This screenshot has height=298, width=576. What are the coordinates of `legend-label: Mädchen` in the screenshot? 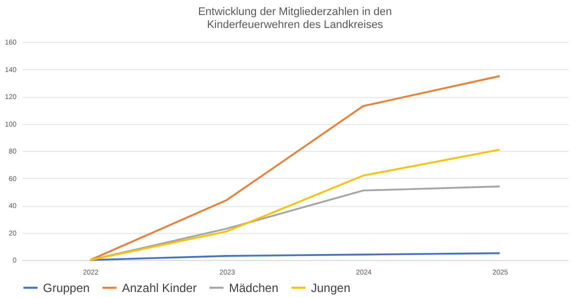 It's located at (253, 287).